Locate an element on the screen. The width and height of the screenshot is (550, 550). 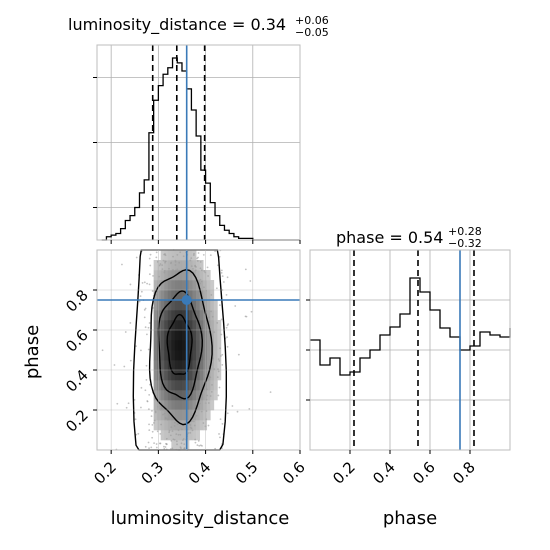
joint-x-ticks: 0.2 0.3 0.4 0.5 0.6 is located at coordinates (199, 469).